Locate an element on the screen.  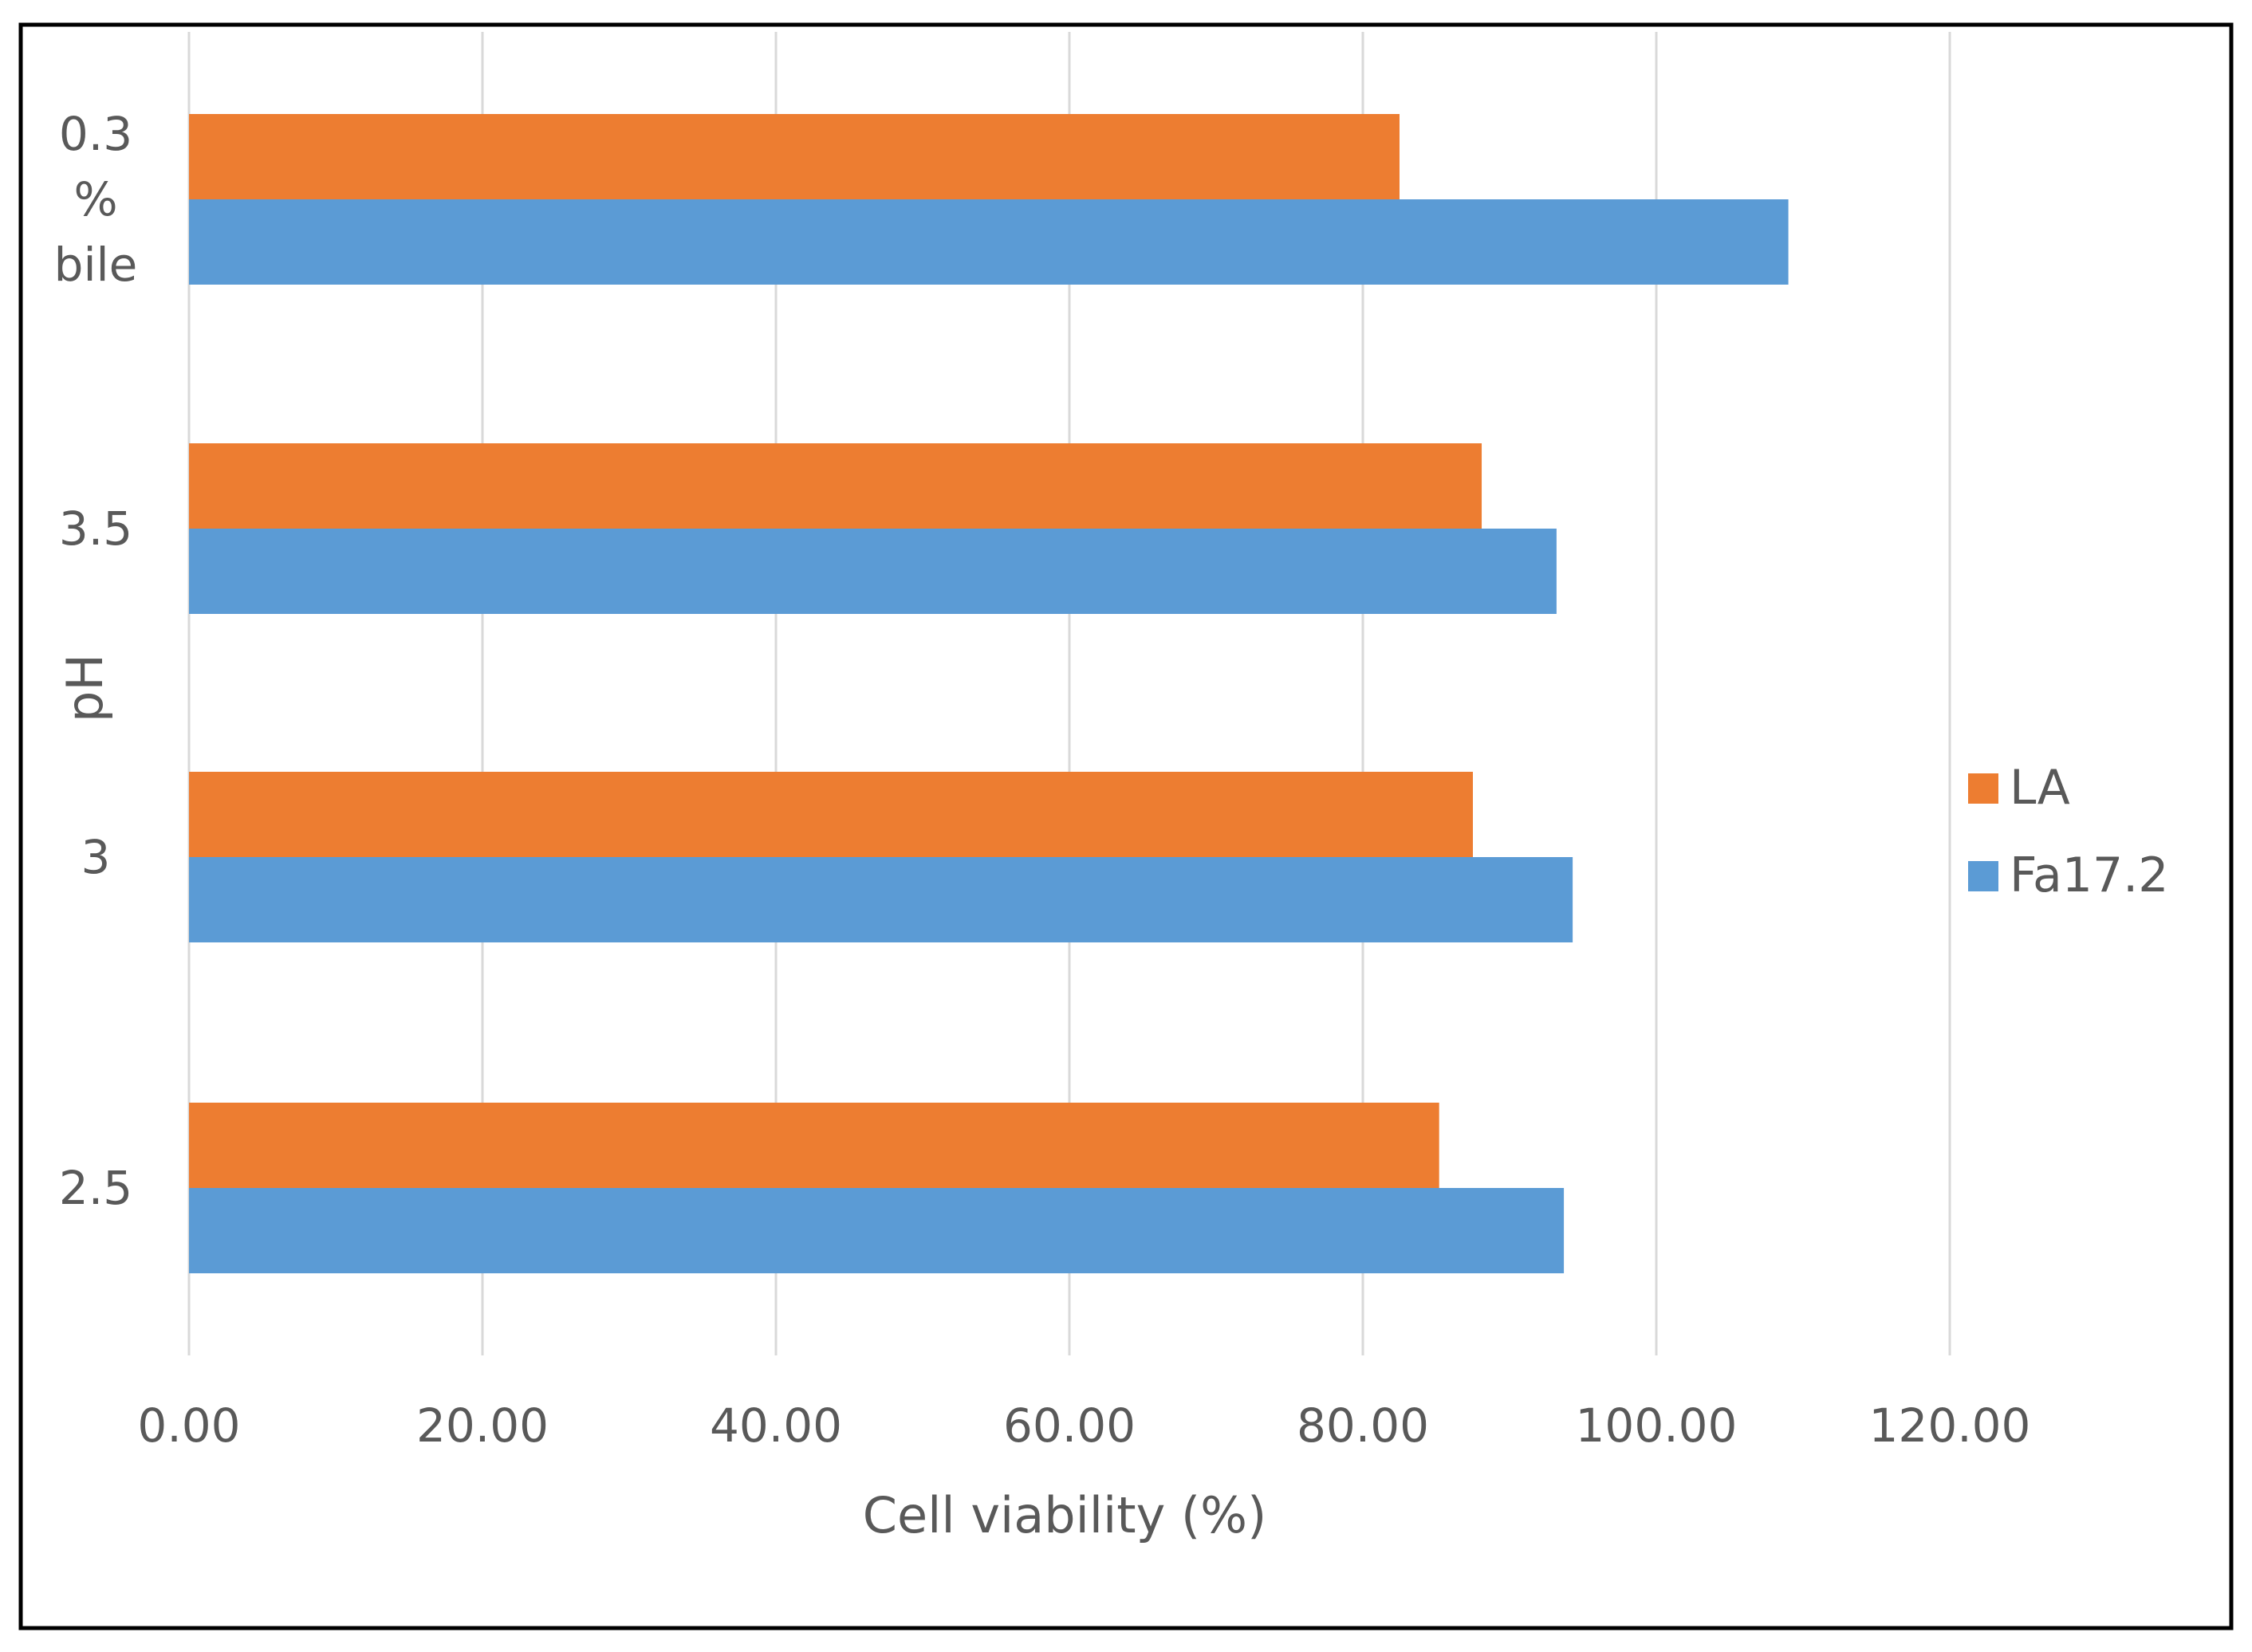
tick-labels: 0.00 20.00 40.00 60.00 80.00 100.00 120.00 is located at coordinates (1083, 1425).